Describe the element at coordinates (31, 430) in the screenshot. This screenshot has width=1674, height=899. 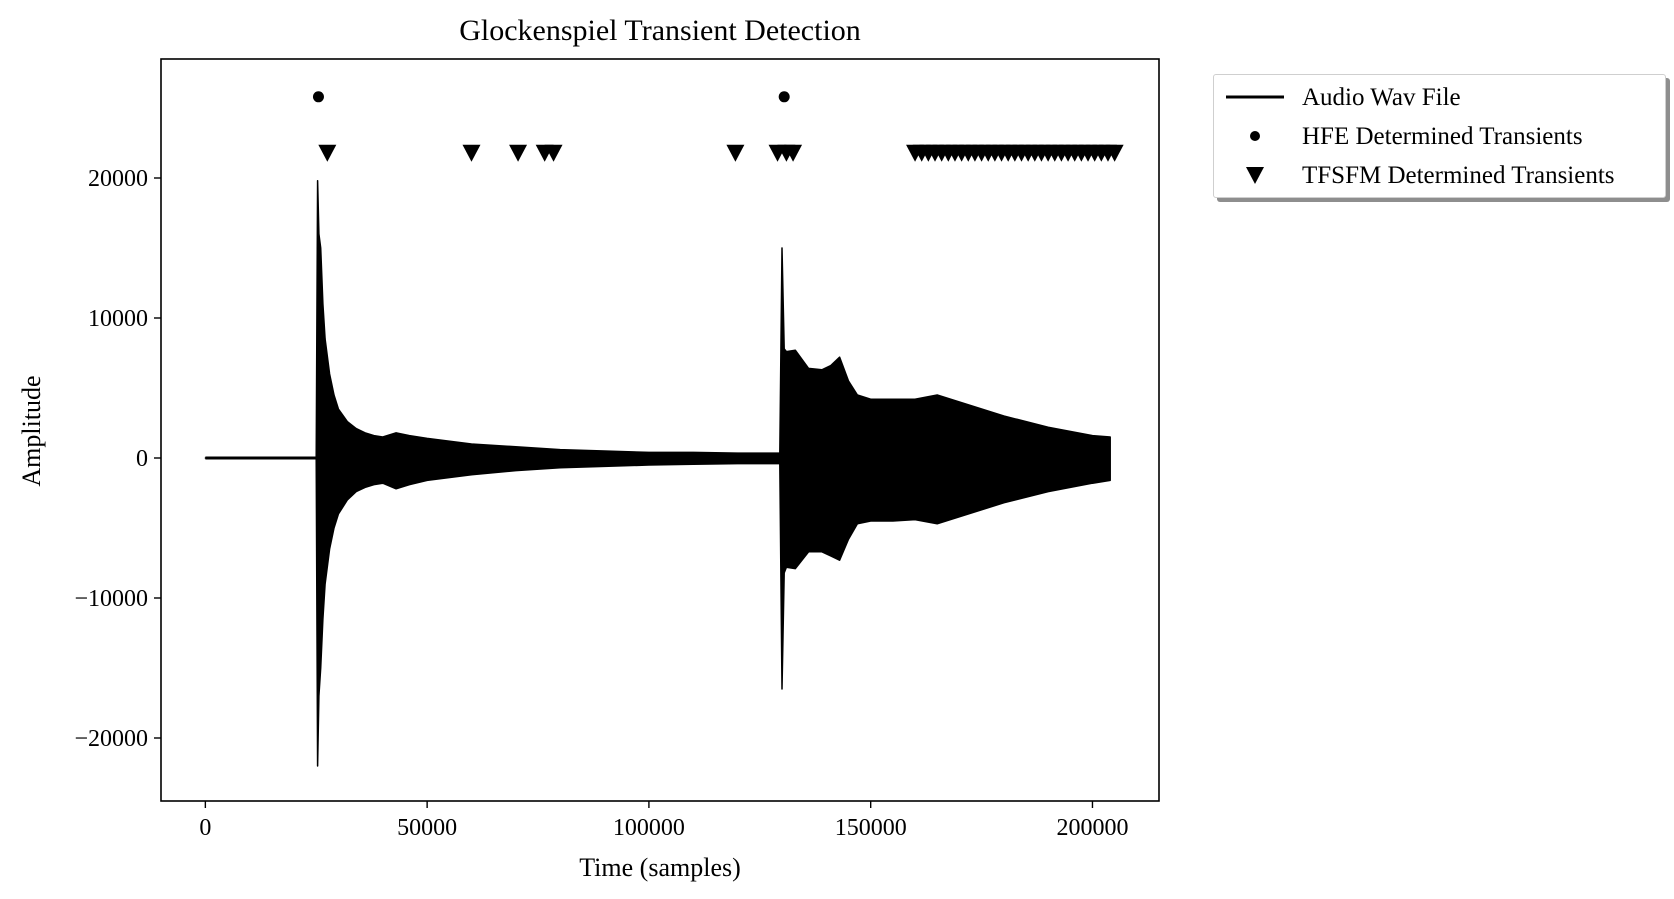
I see `y-axis-label: Amplitude` at that location.